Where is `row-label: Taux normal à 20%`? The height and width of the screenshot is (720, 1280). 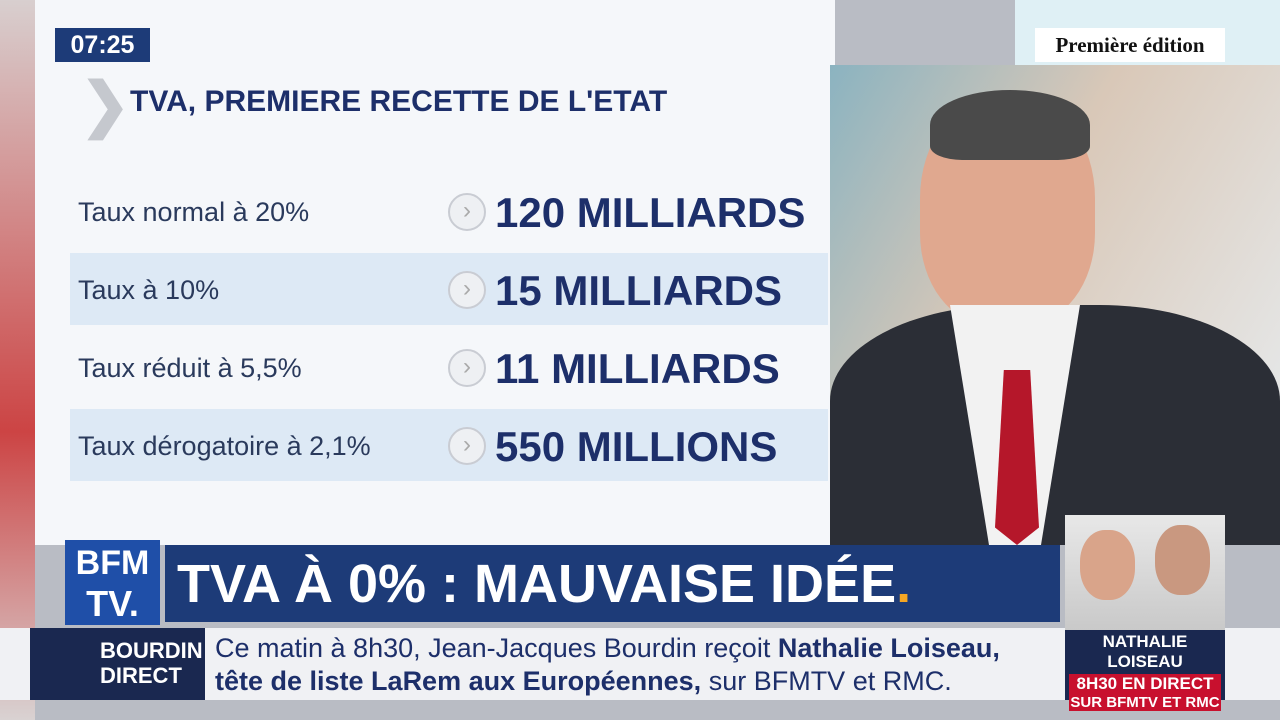
row-label: Taux normal à 20% is located at coordinates (194, 212).